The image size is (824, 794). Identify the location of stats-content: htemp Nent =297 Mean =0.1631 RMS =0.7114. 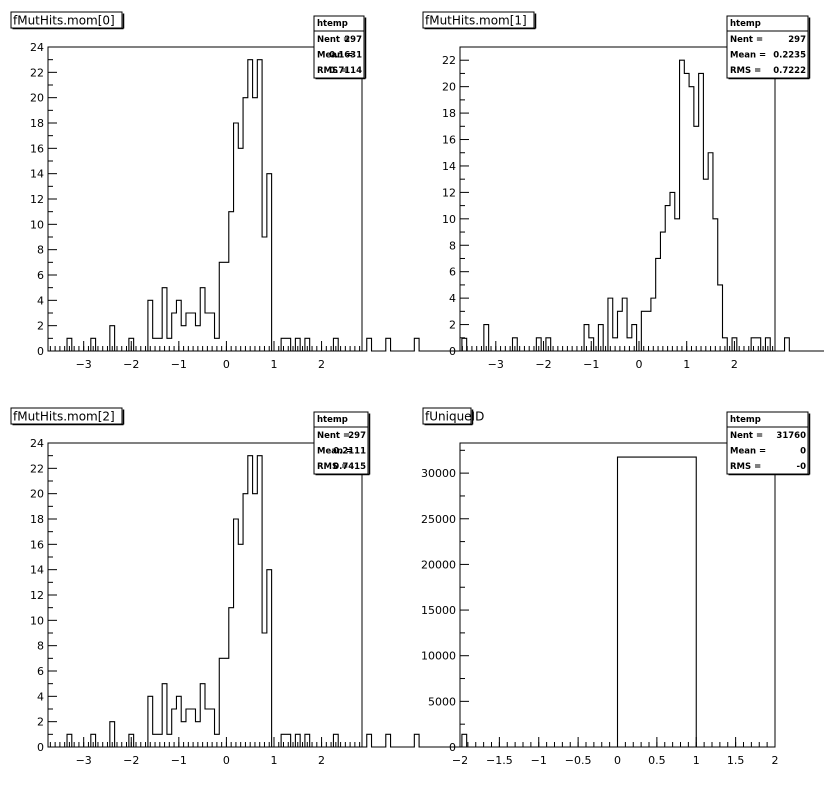
(339, 47).